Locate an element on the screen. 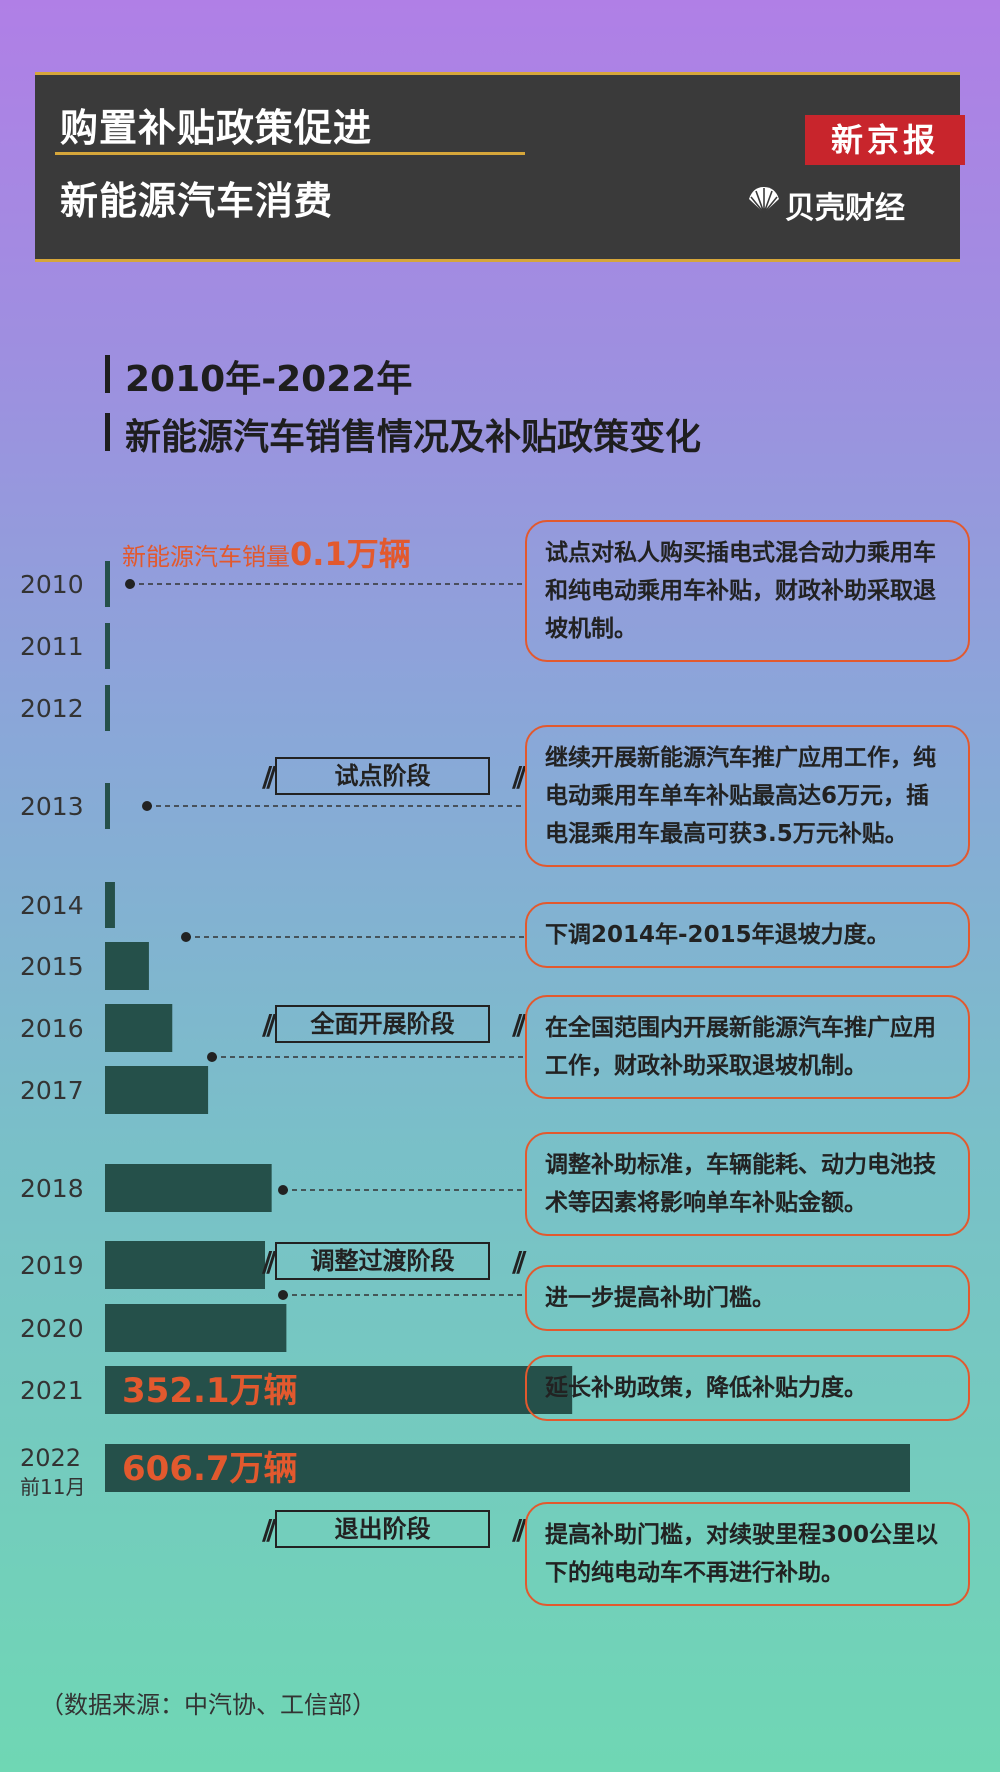 This screenshot has width=1000, height=1772. bar-2013 is located at coordinates (107, 806).